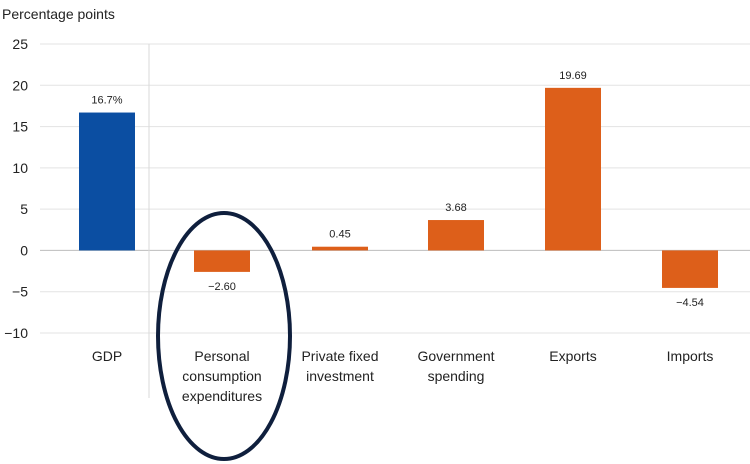 The width and height of the screenshot is (750, 464). Describe the element at coordinates (58, 14) in the screenshot. I see `y-axis-title: Percentage points` at that location.